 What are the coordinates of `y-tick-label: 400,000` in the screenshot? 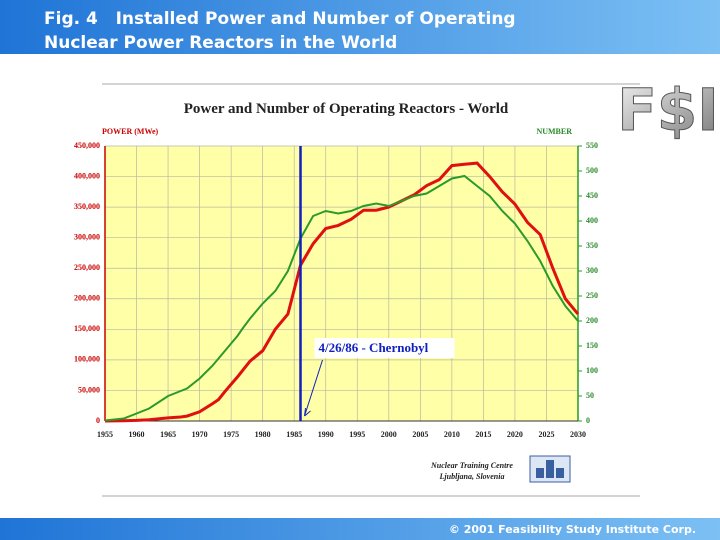 It's located at (87, 175).